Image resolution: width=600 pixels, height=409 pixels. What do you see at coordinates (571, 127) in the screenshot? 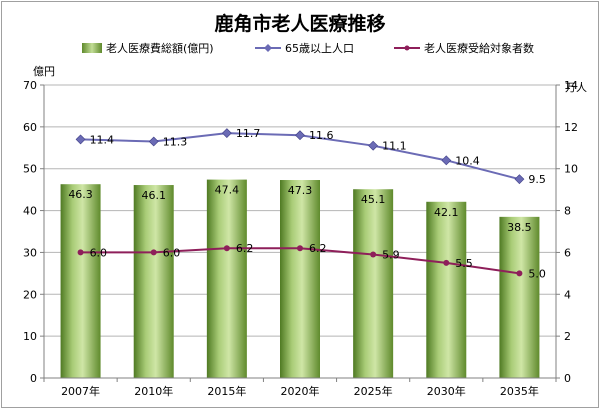
I see `y-right-tick-label: 12` at bounding box center [571, 127].